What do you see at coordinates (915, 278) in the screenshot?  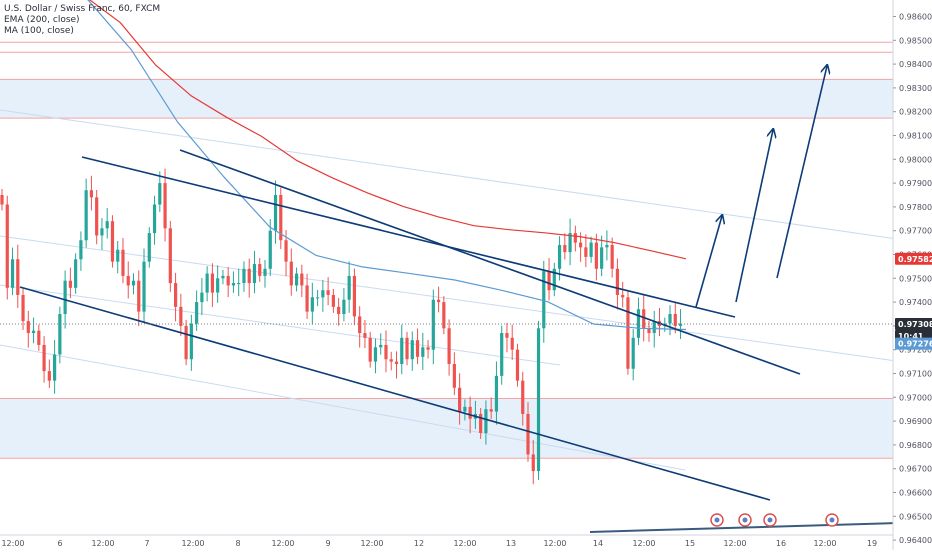 I see `y-tick-label-11: 0.97500` at bounding box center [915, 278].